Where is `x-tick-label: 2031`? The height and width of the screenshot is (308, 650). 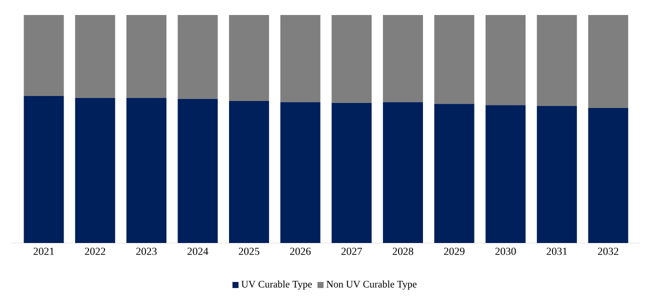 x-tick-label: 2031 is located at coordinates (556, 251).